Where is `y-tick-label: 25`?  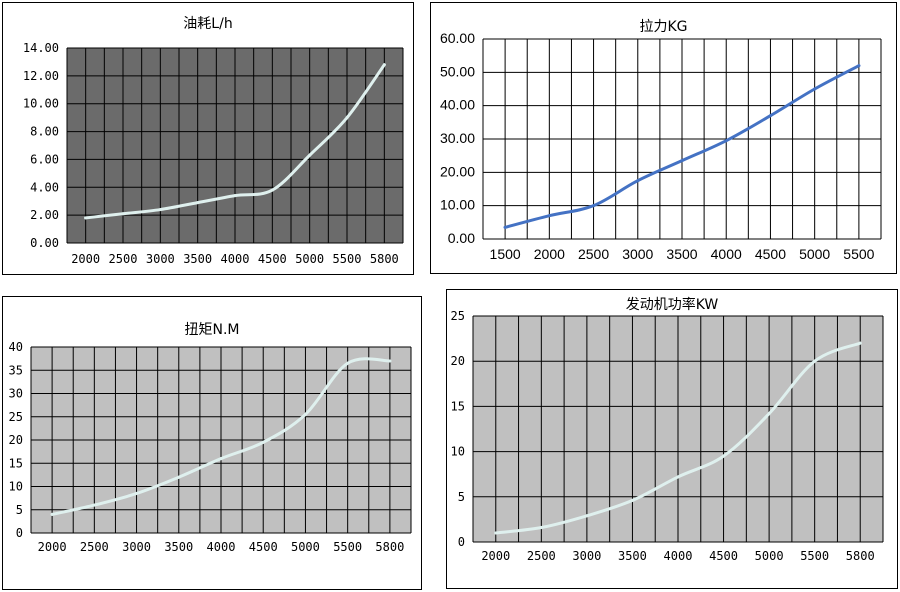
y-tick-label: 25 is located at coordinates (458, 316).